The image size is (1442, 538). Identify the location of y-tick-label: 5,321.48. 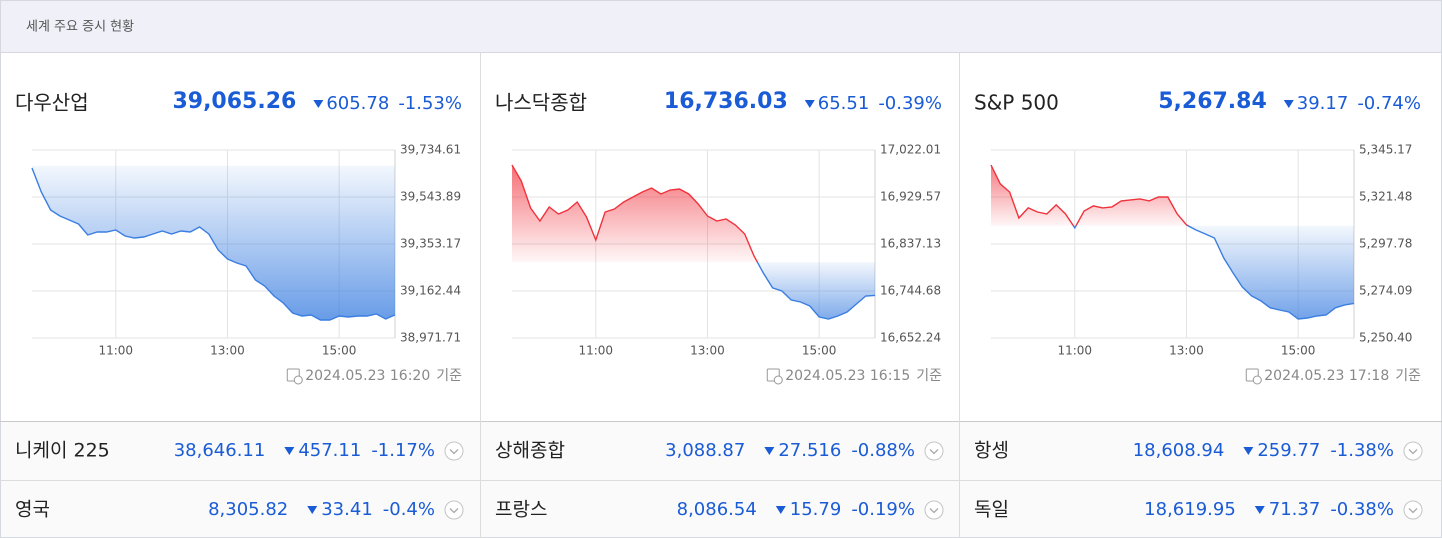
(1385, 196).